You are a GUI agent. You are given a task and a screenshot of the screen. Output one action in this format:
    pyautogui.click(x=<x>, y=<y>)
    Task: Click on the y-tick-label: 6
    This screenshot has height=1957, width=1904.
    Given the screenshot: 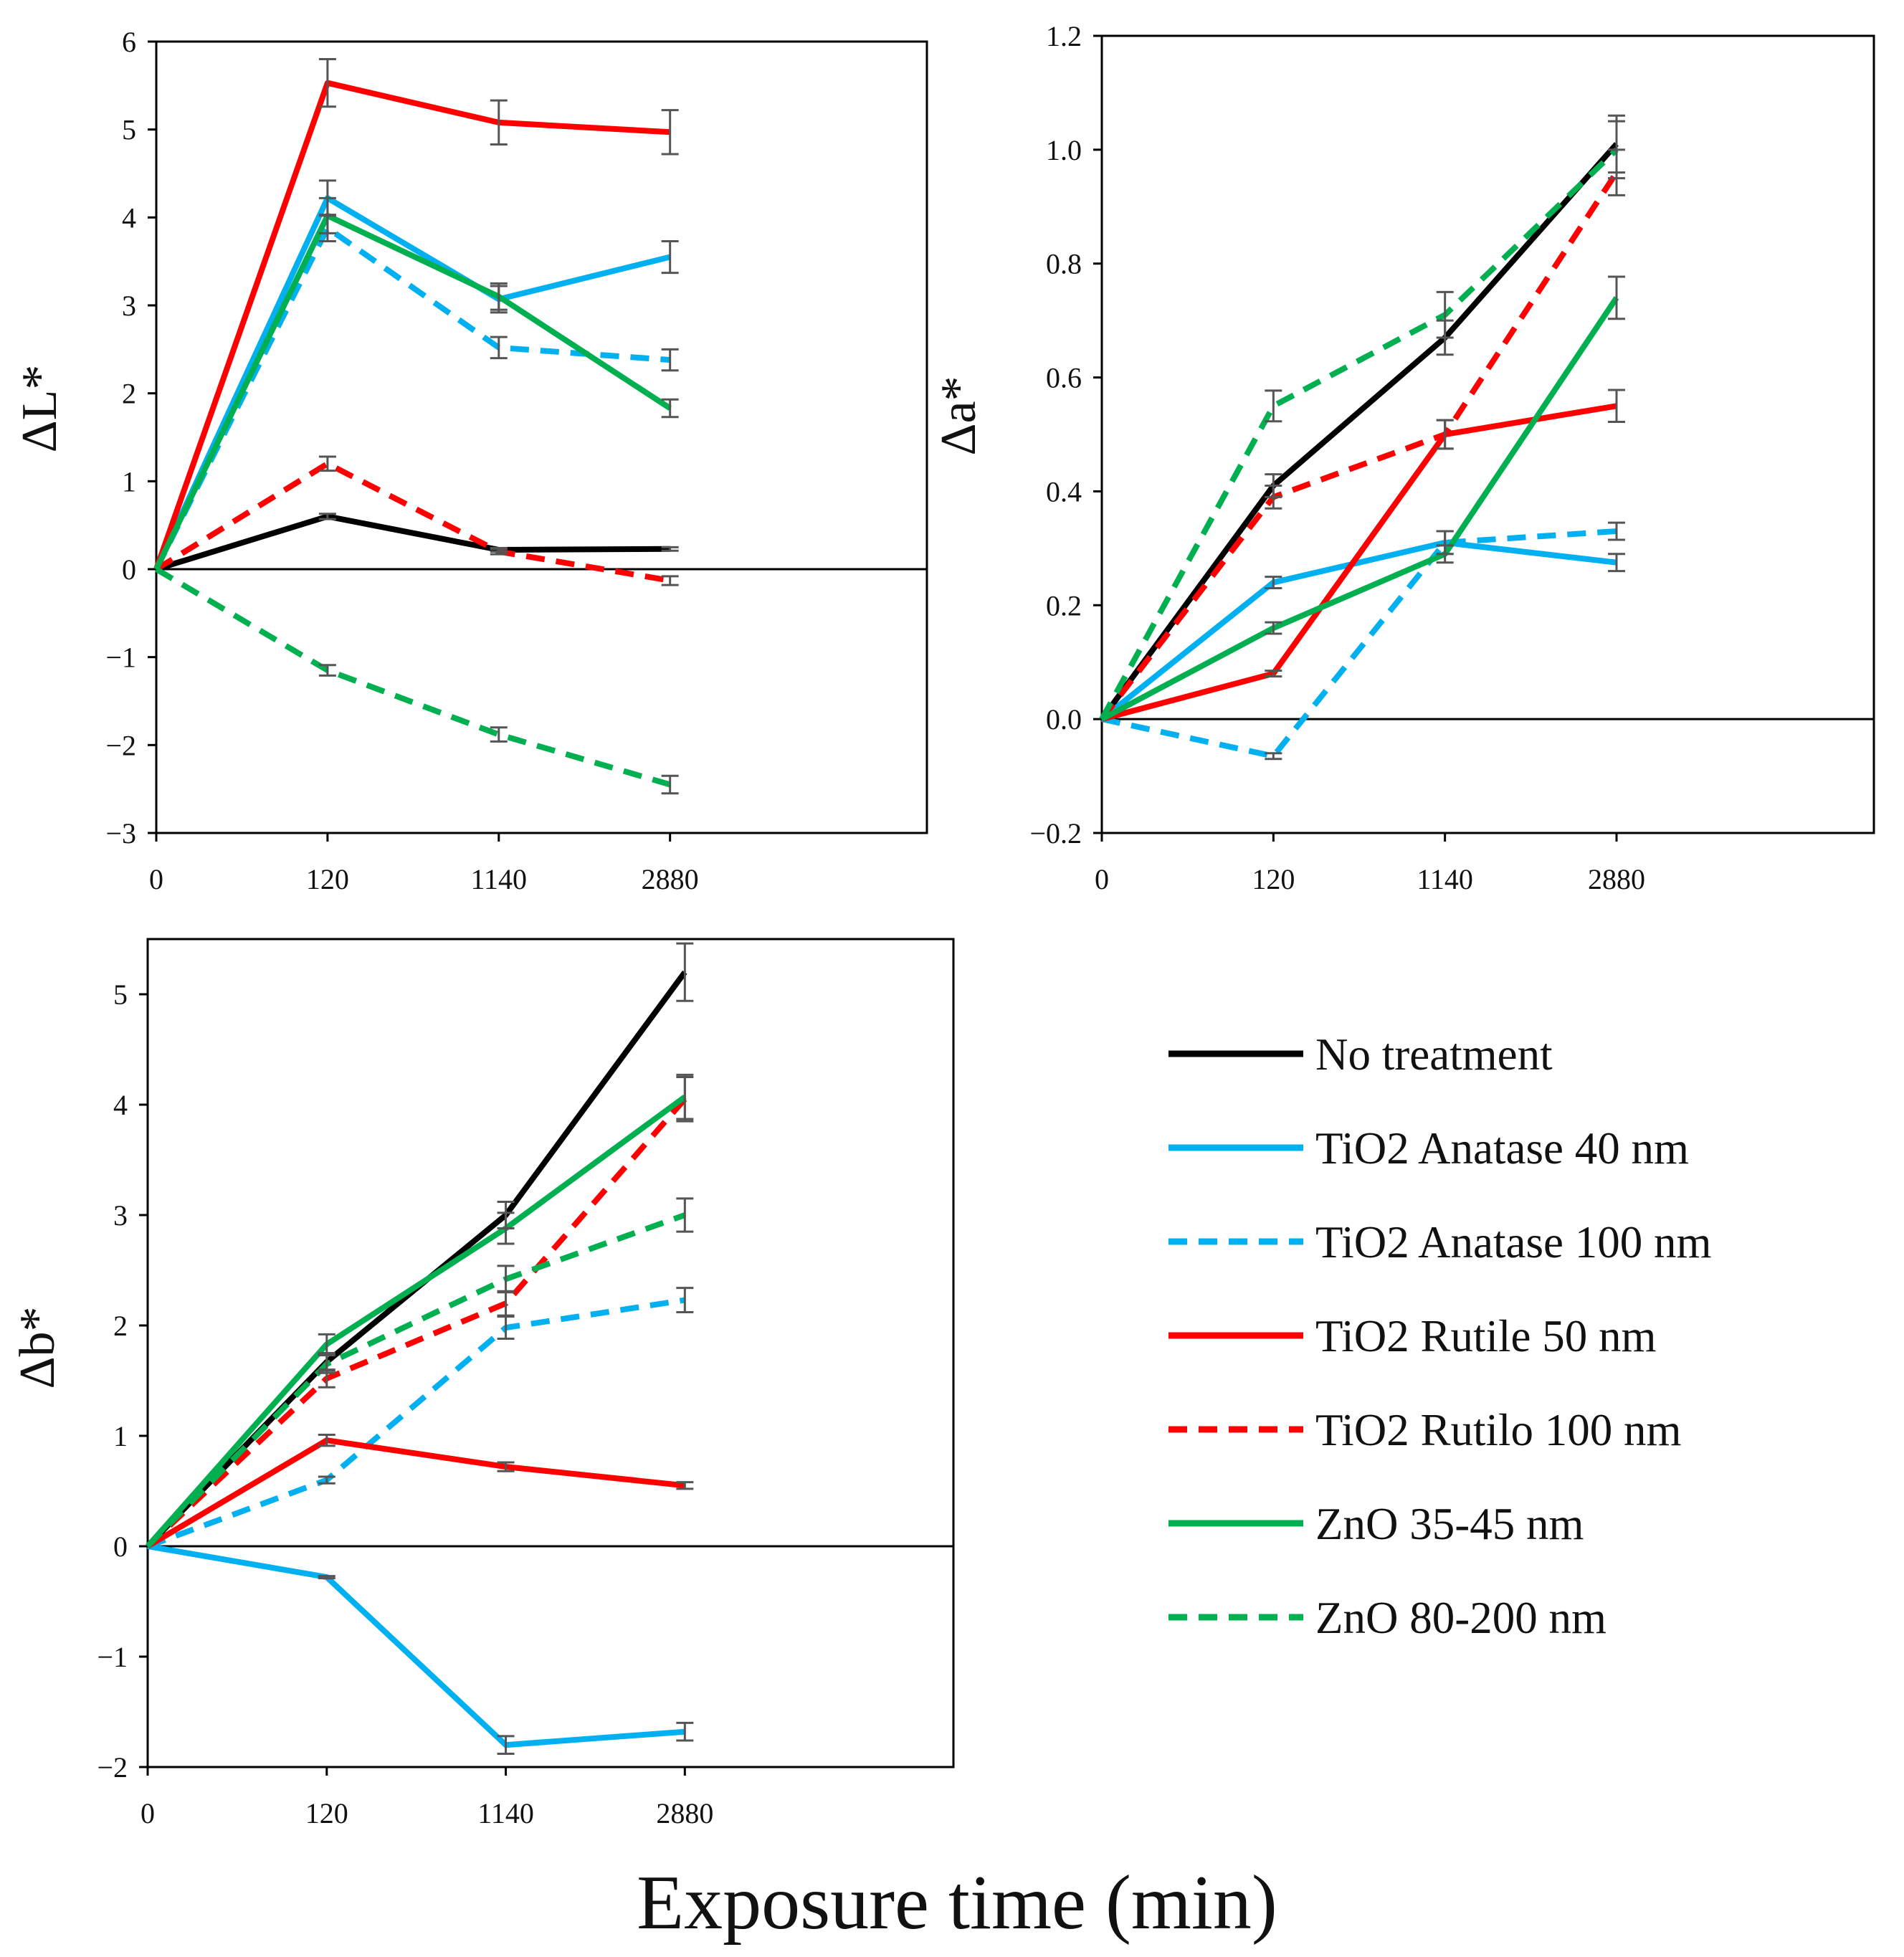 What is the action you would take?
    pyautogui.click(x=129, y=42)
    